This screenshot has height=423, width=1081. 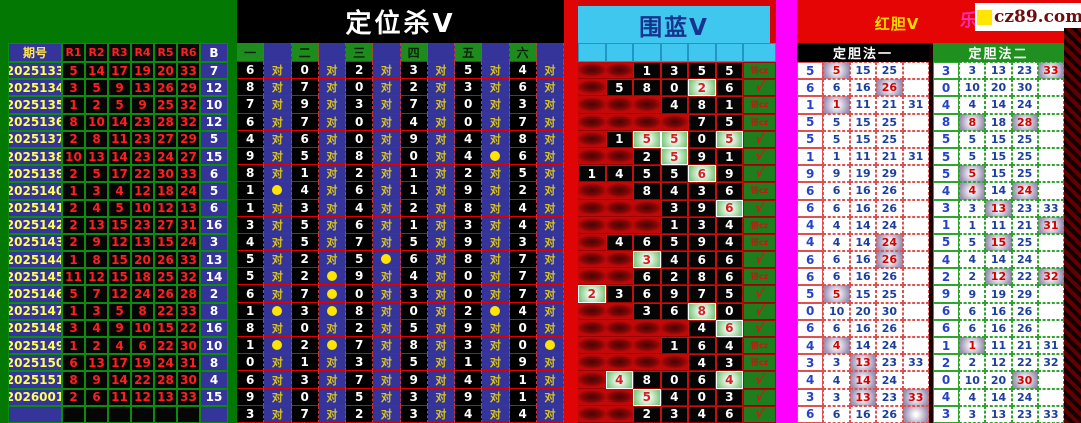 What do you see at coordinates (165, 105) in the screenshot?
I see `red-ball-cell: 25` at bounding box center [165, 105].